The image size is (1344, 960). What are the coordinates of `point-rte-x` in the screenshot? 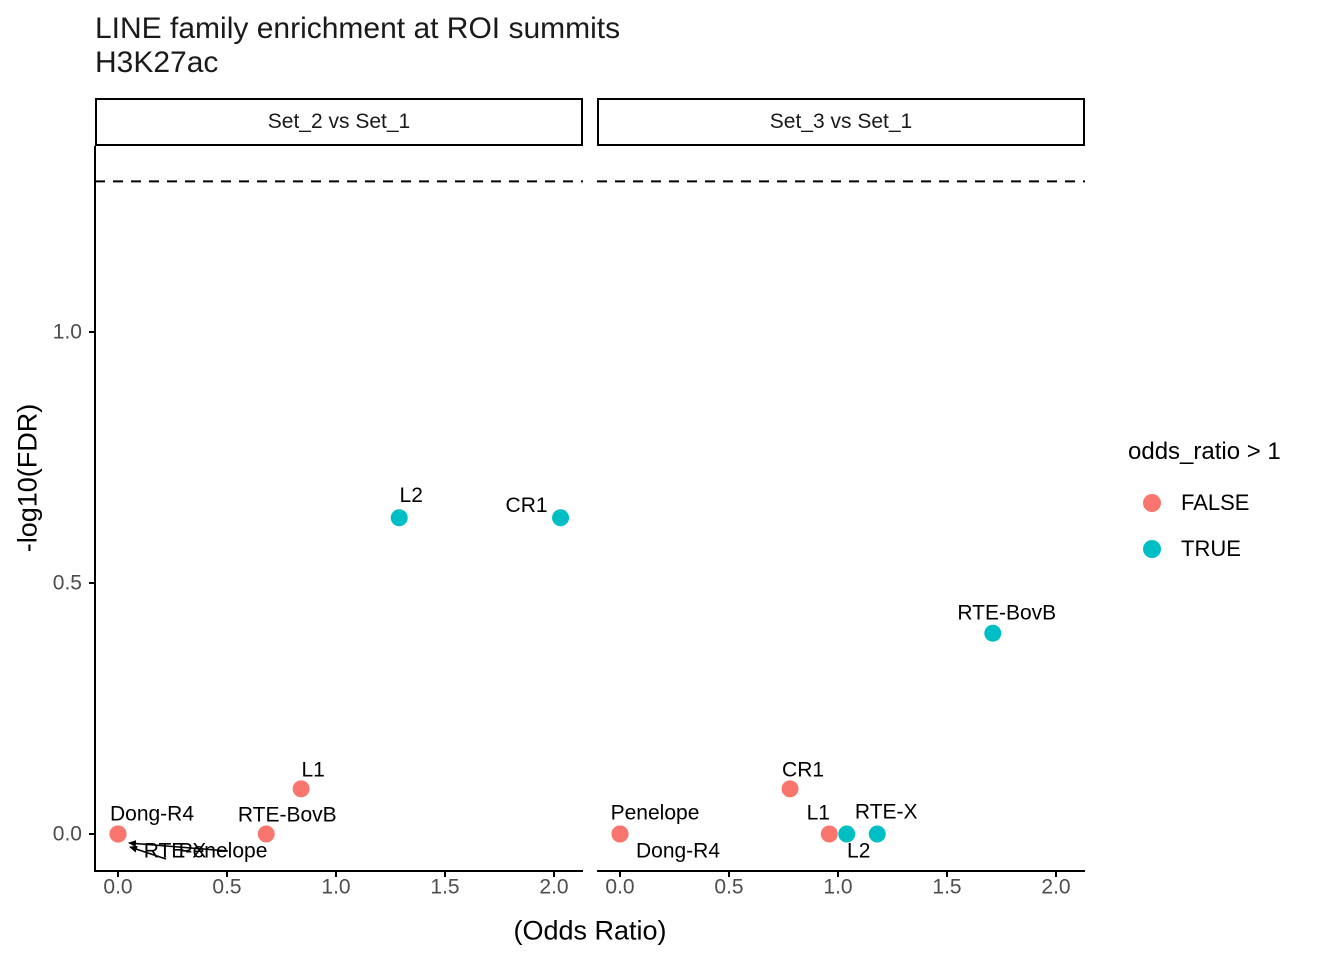 It's located at (877, 834).